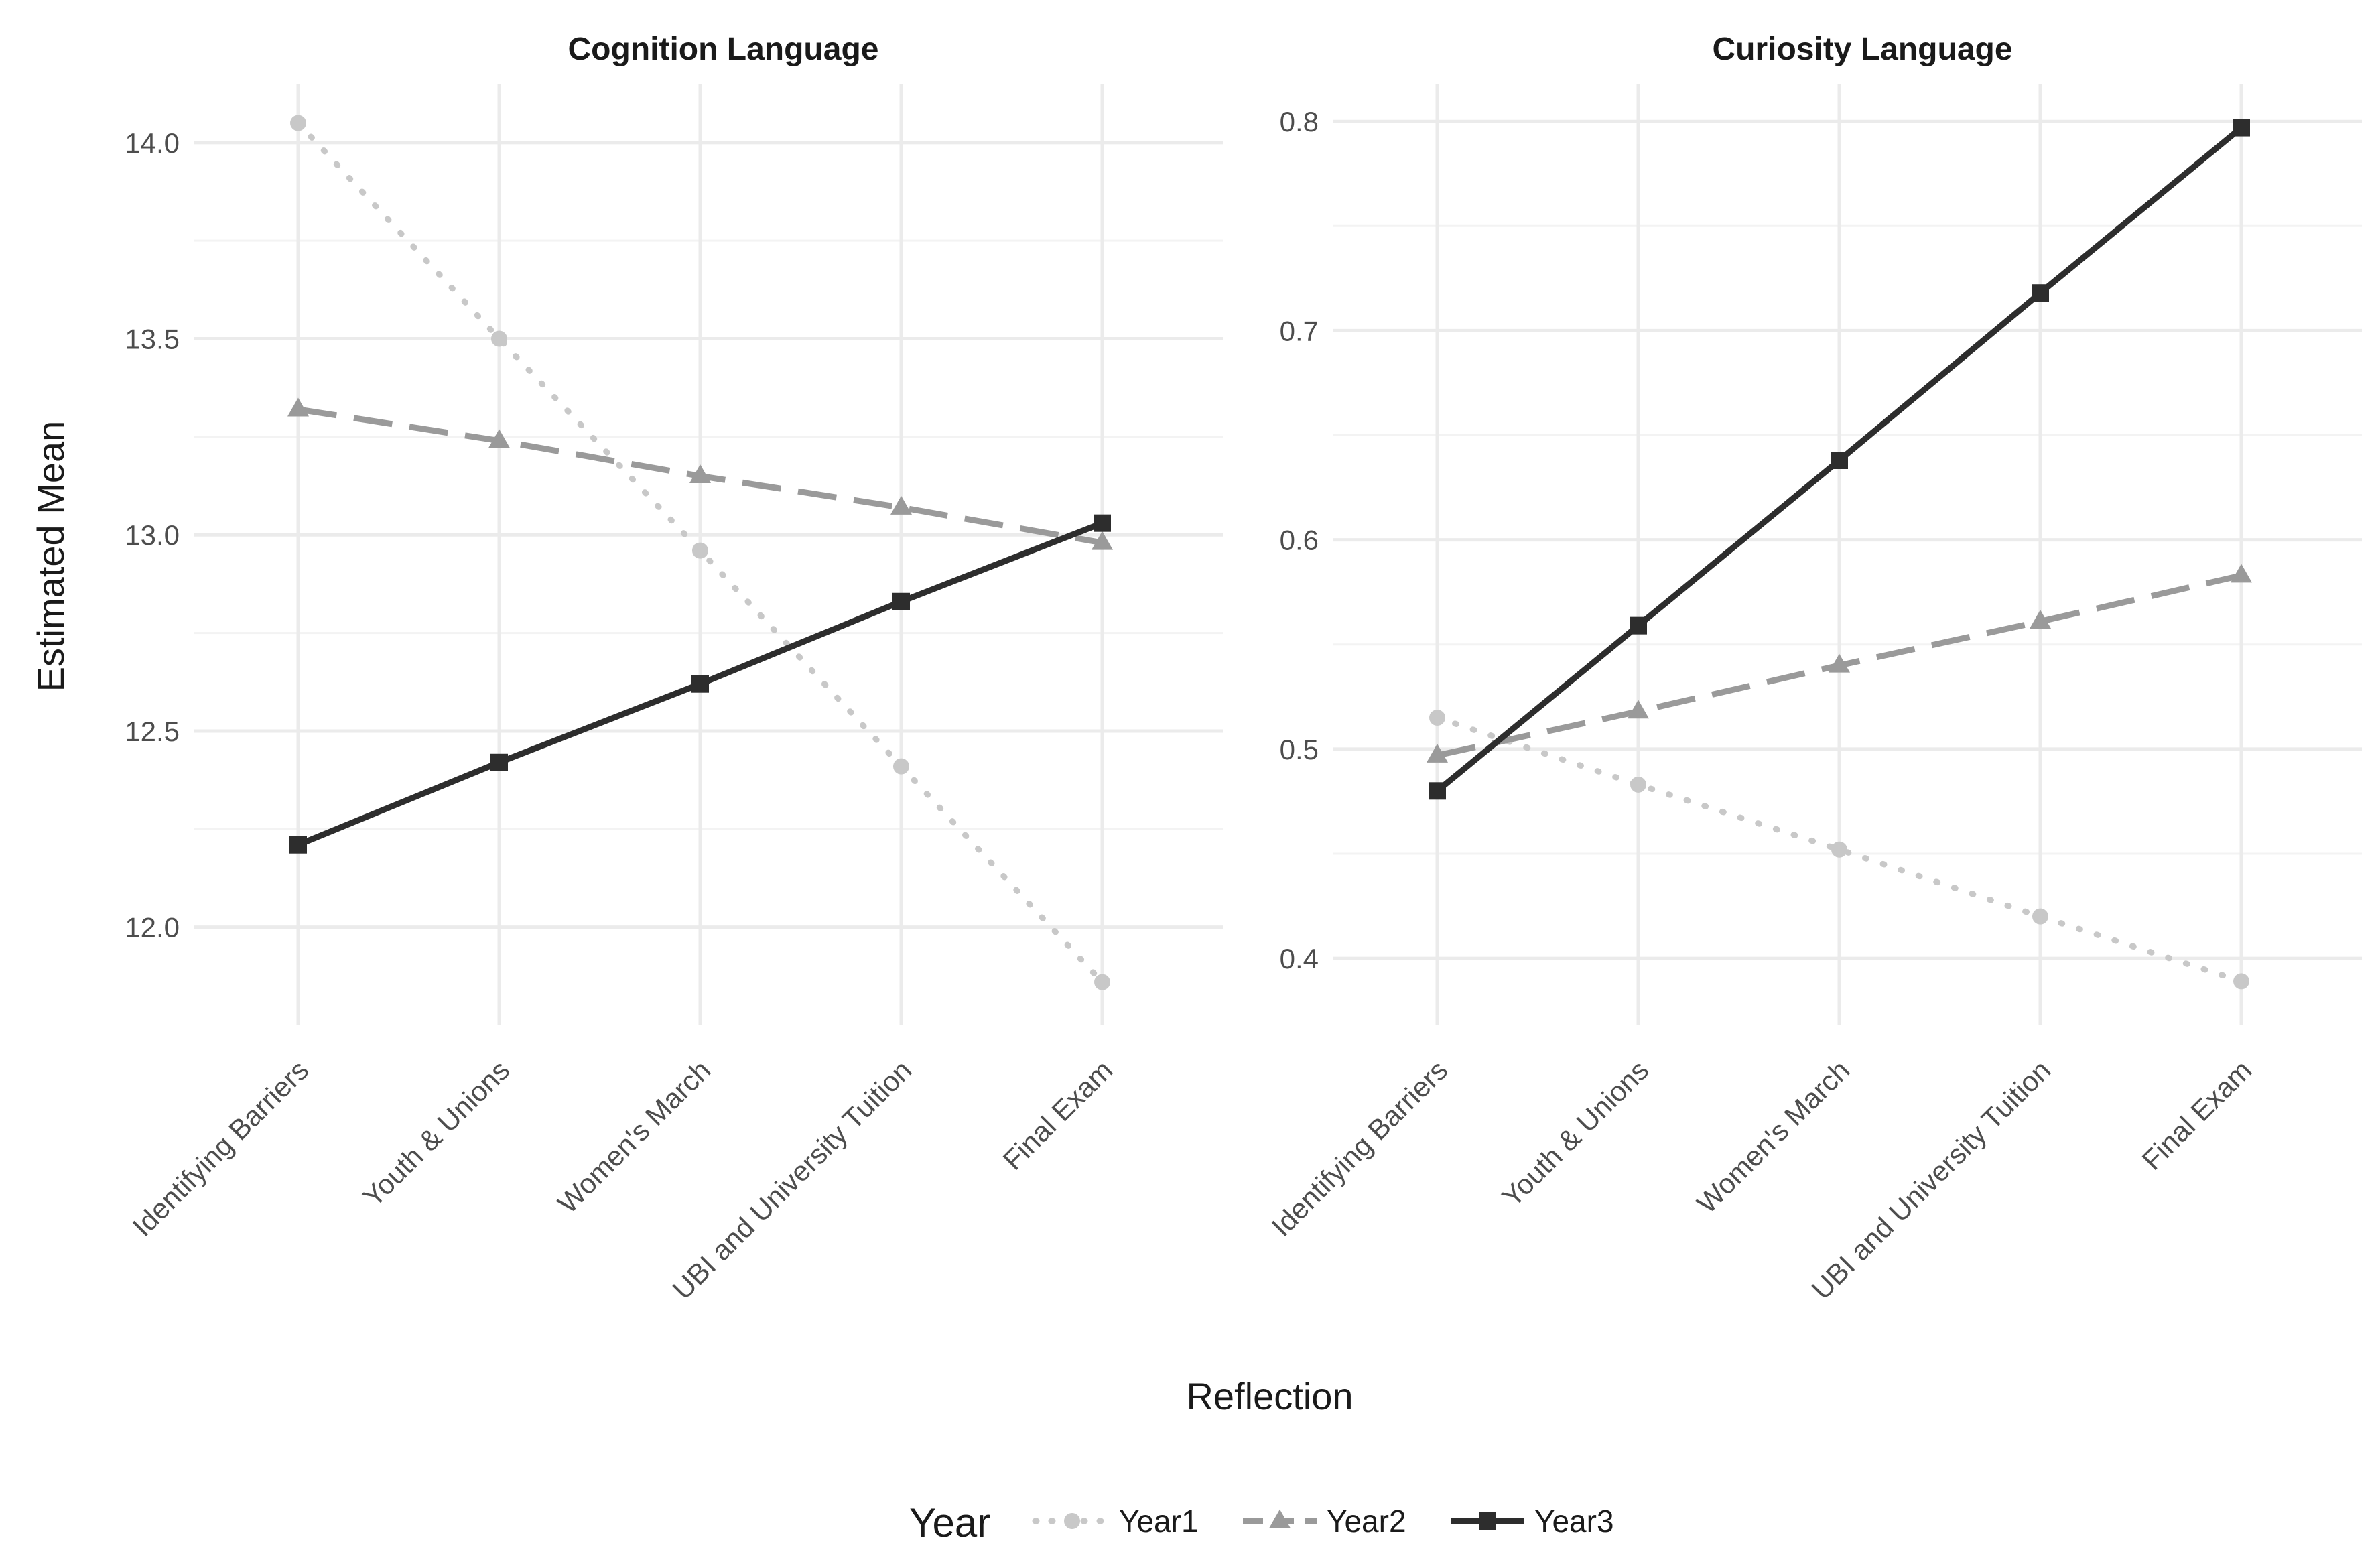 The image size is (2380, 1562). Describe the element at coordinates (1159, 1521) in the screenshot. I see `legend-label: Year1` at that location.